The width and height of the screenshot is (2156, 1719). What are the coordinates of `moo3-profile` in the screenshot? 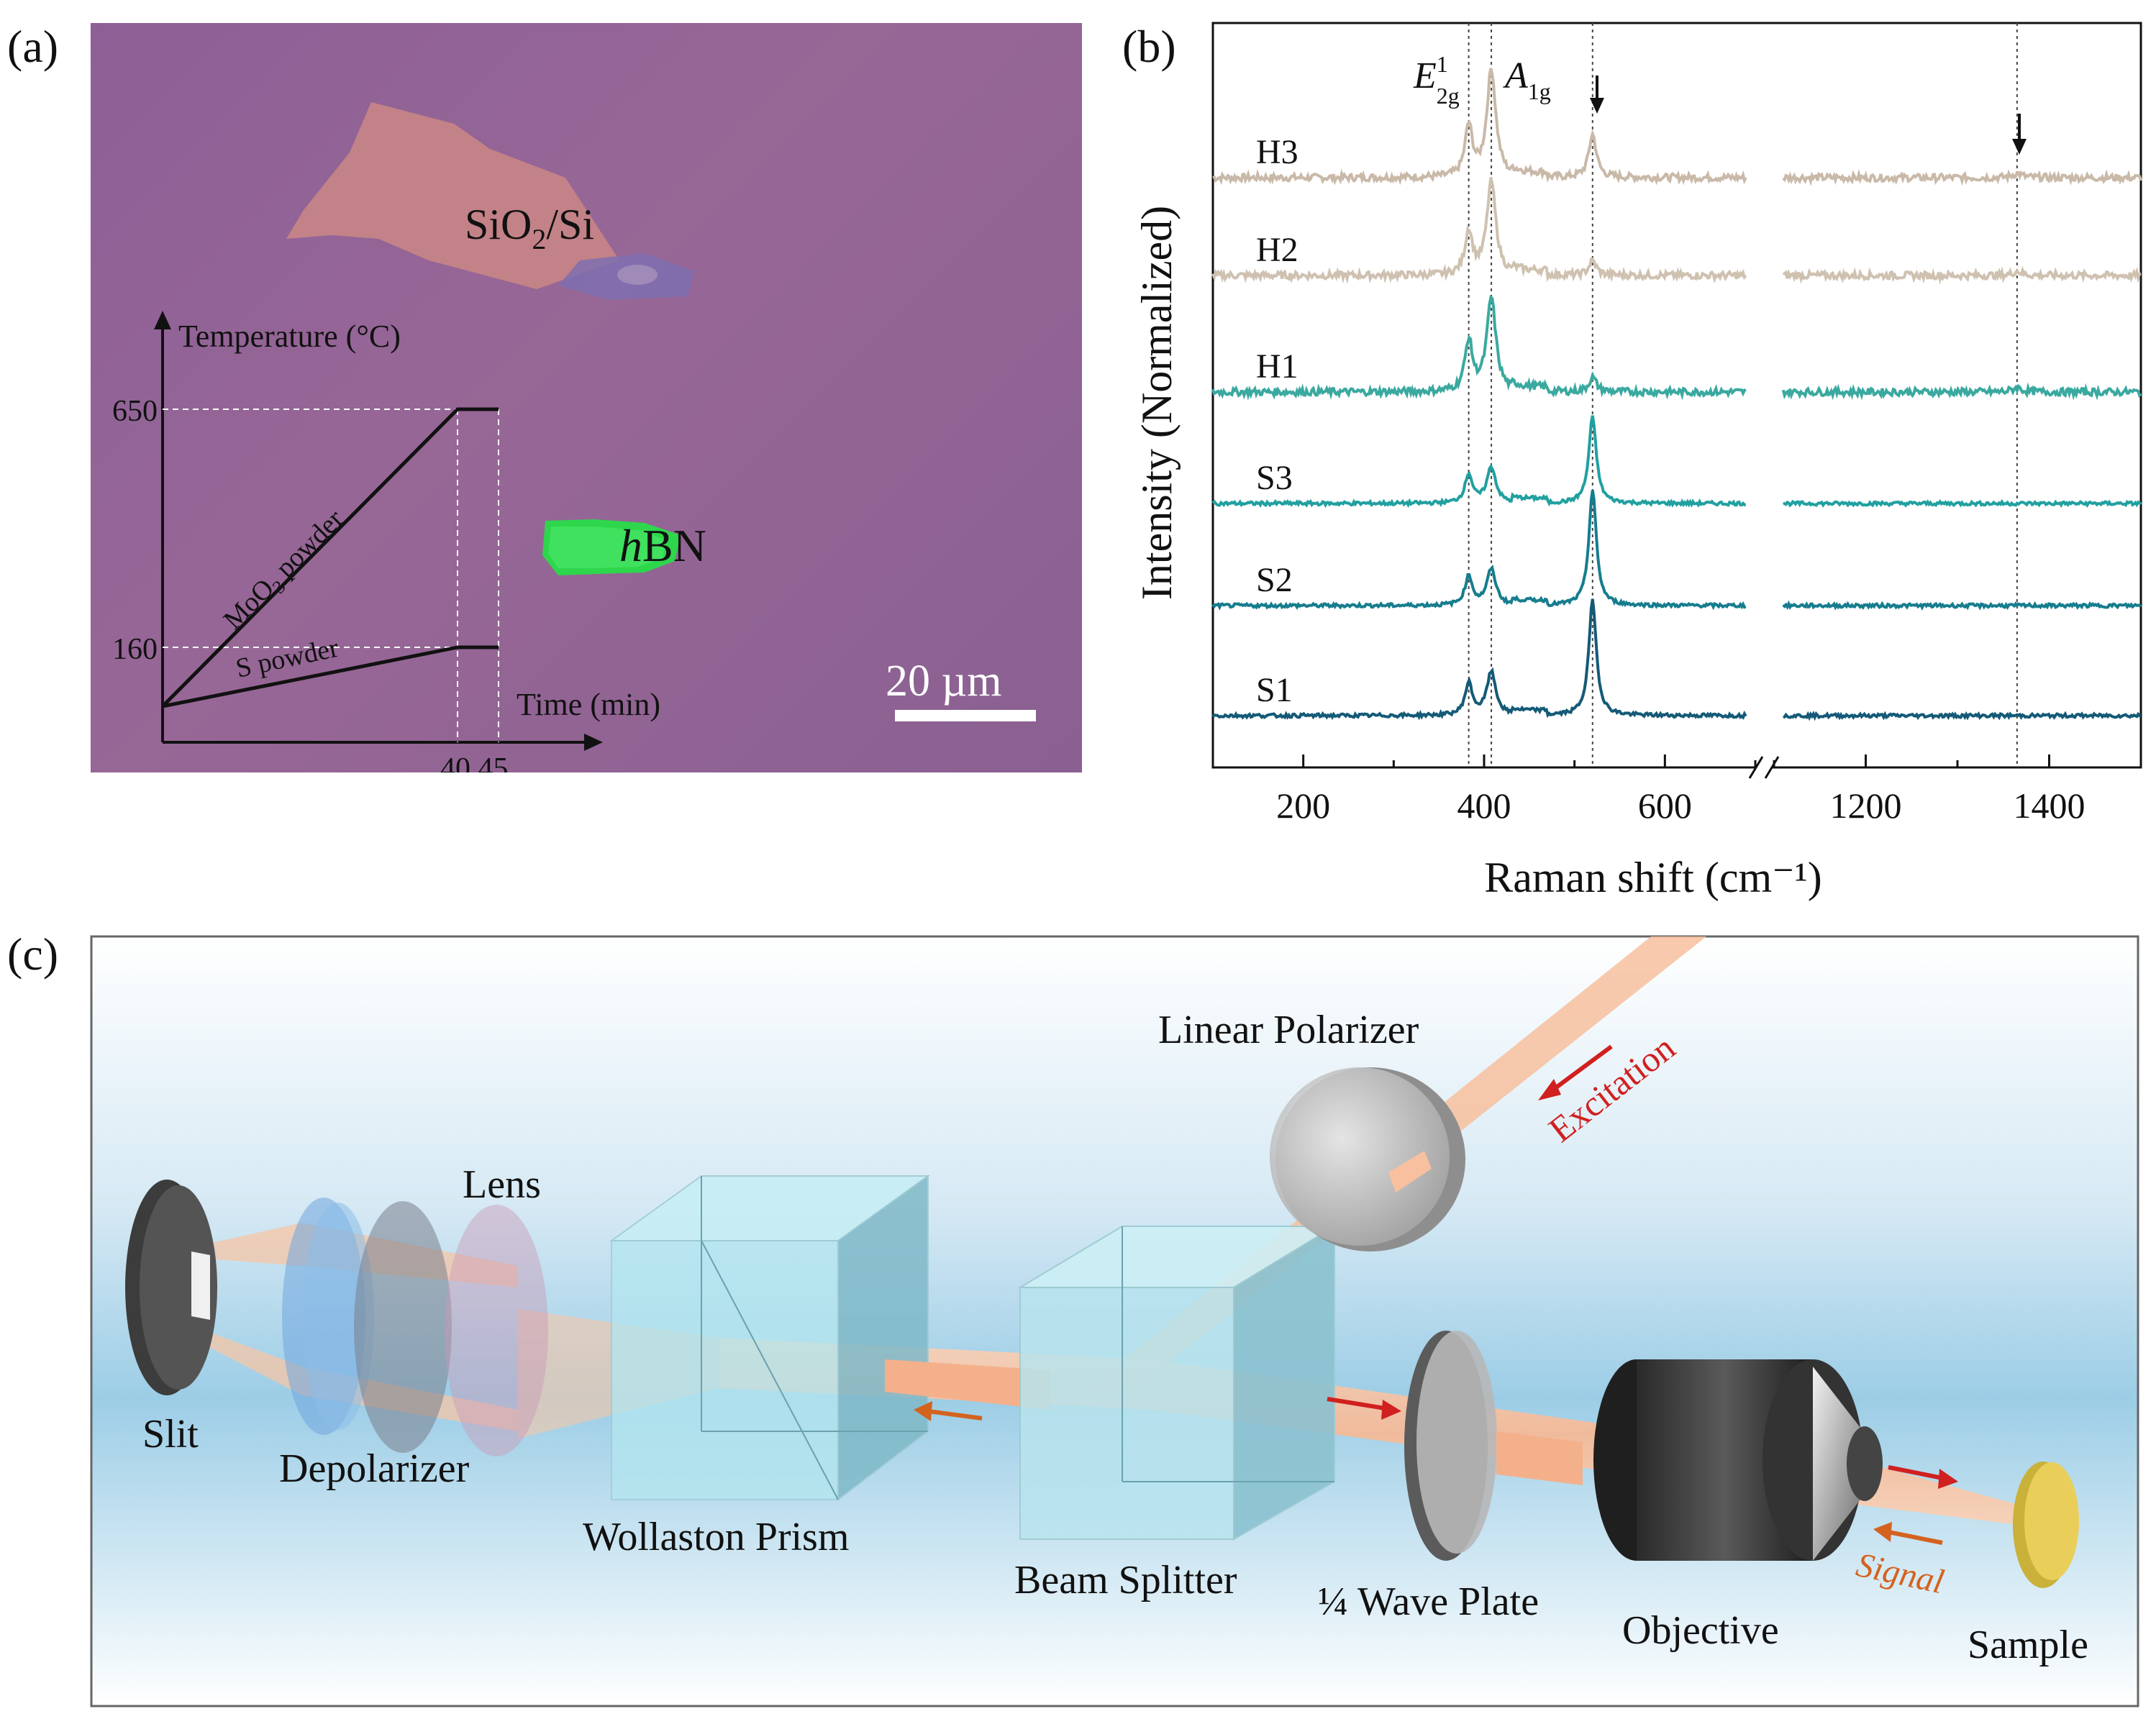 It's located at (330, 558).